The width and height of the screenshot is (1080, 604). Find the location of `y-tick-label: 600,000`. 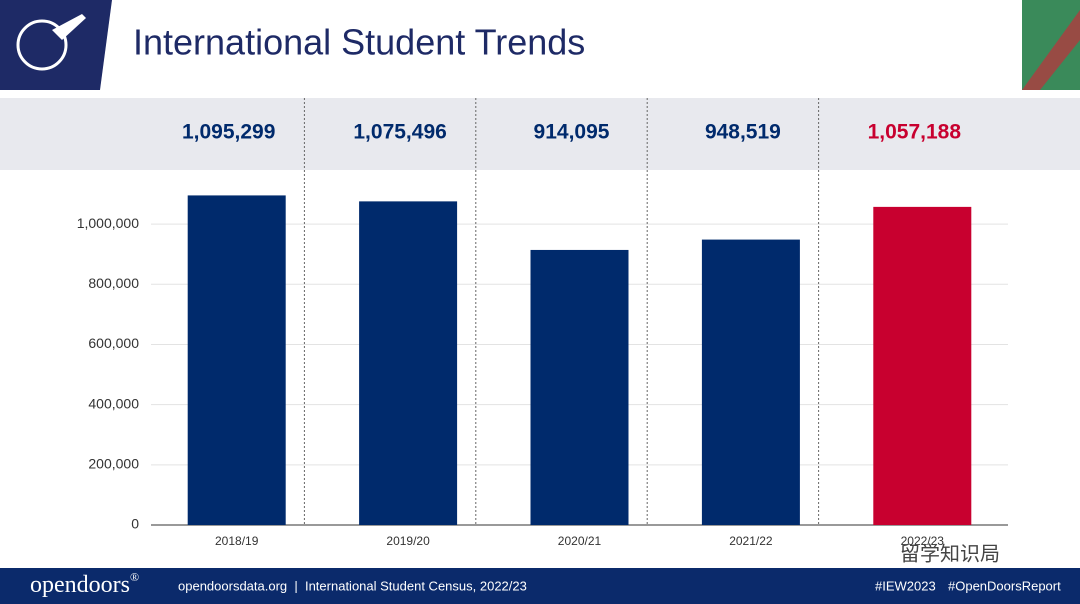

y-tick-label: 600,000 is located at coordinates (113, 343).